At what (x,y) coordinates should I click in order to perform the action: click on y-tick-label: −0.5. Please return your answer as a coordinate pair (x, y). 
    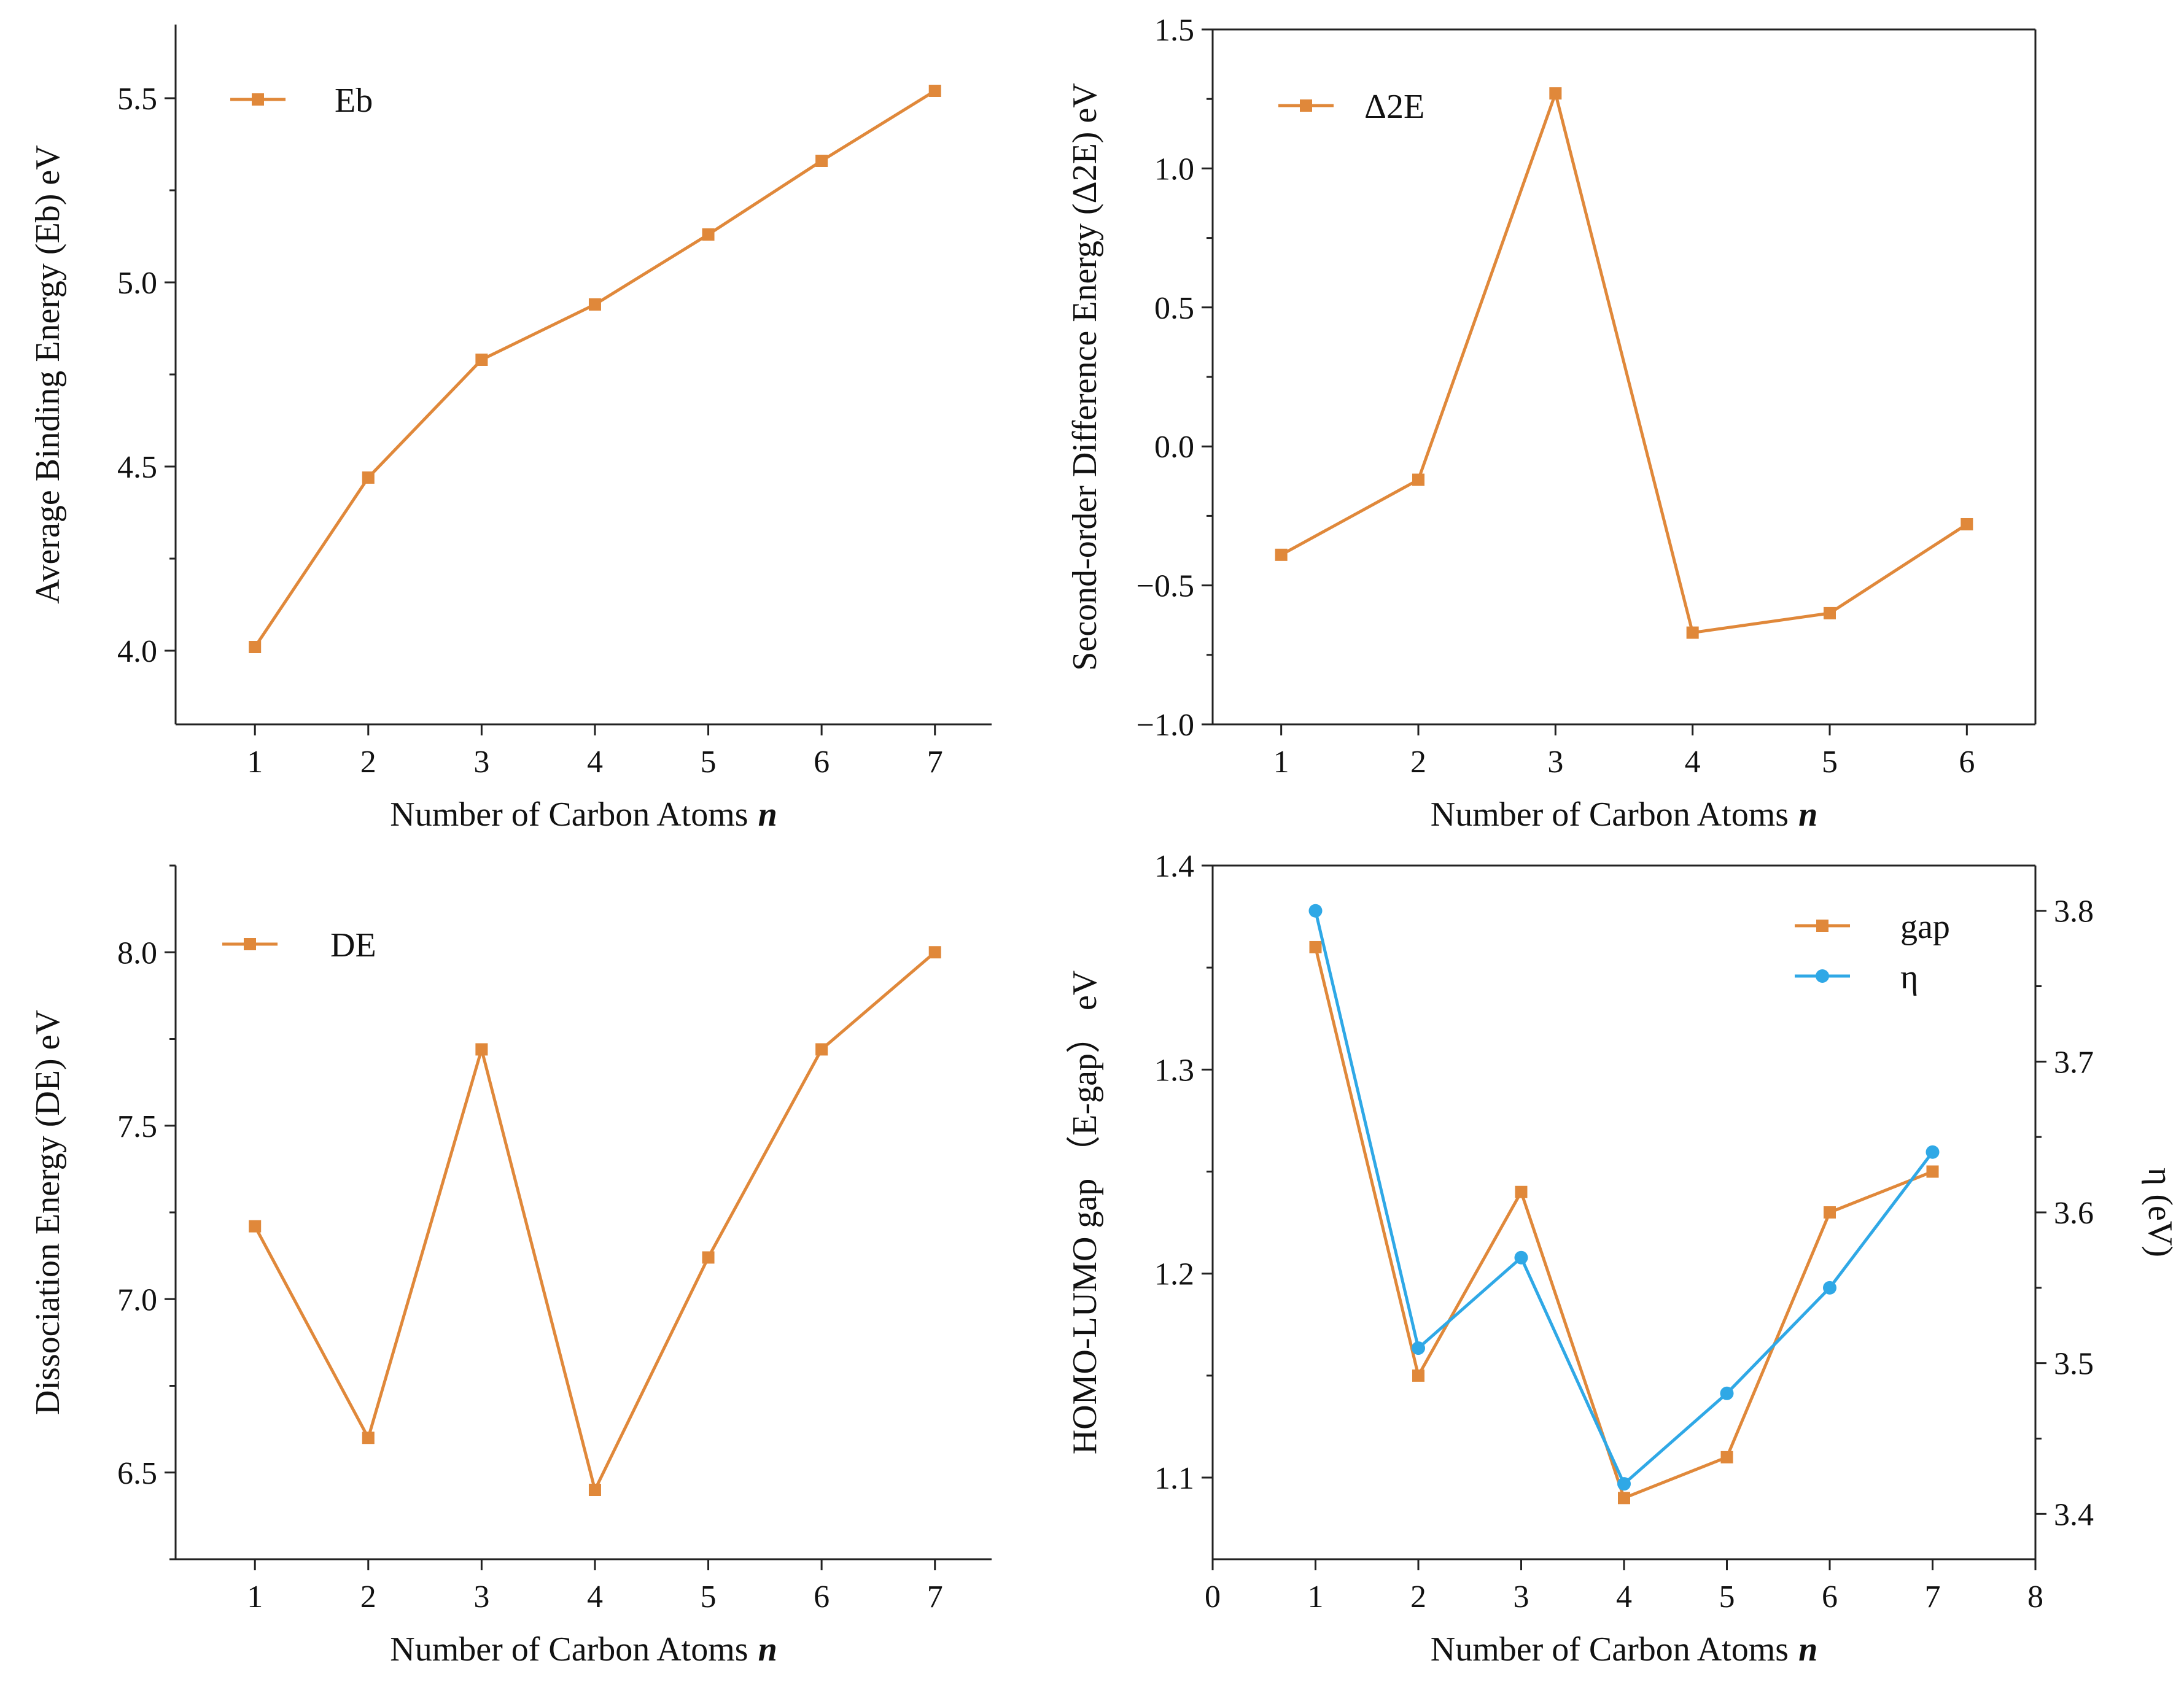
    Looking at the image, I should click on (1165, 586).